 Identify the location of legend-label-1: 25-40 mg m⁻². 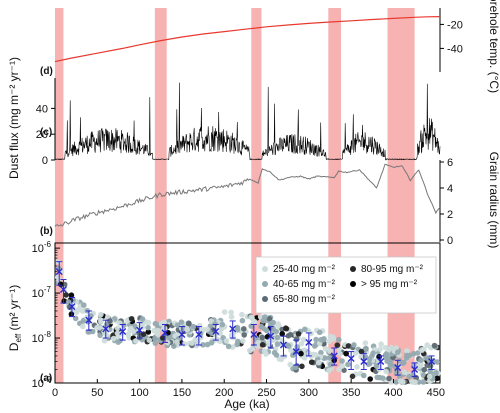
(304, 269).